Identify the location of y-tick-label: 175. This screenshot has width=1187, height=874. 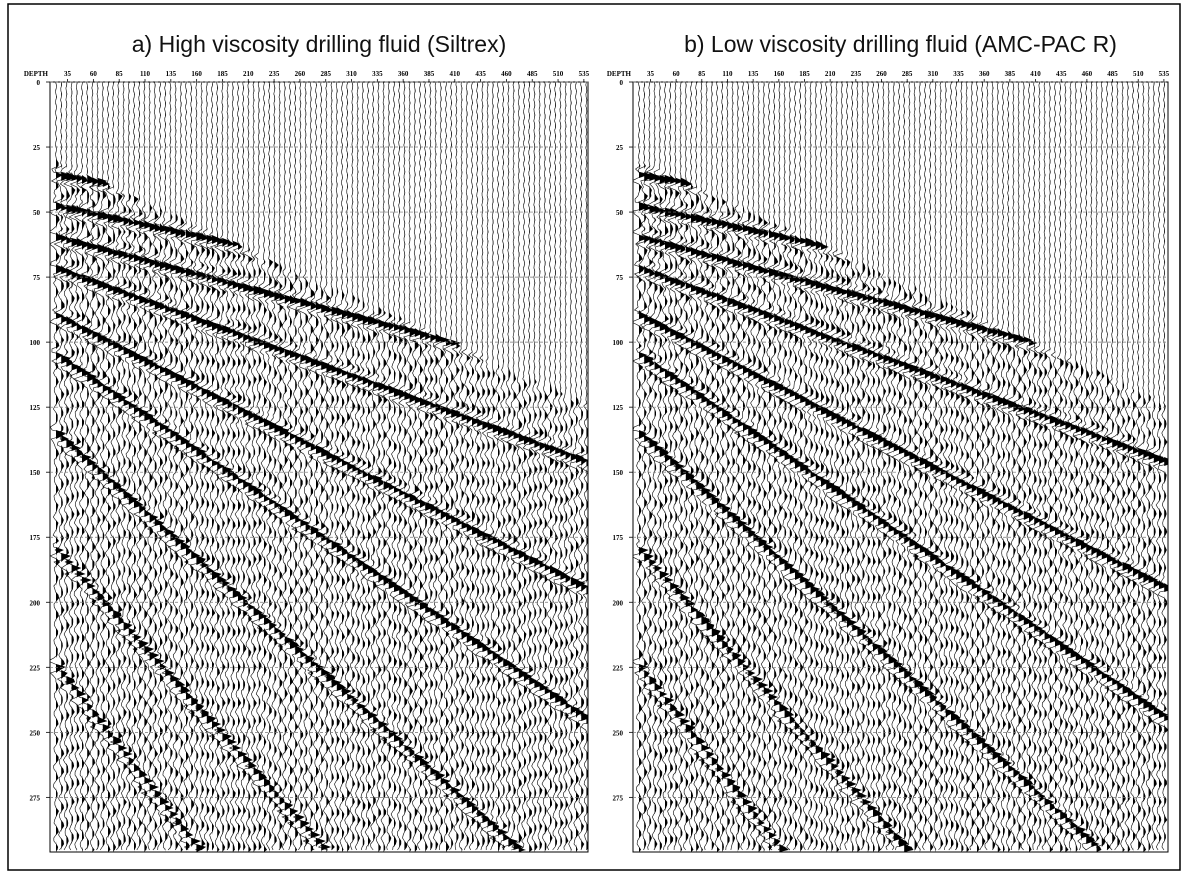
(618, 538).